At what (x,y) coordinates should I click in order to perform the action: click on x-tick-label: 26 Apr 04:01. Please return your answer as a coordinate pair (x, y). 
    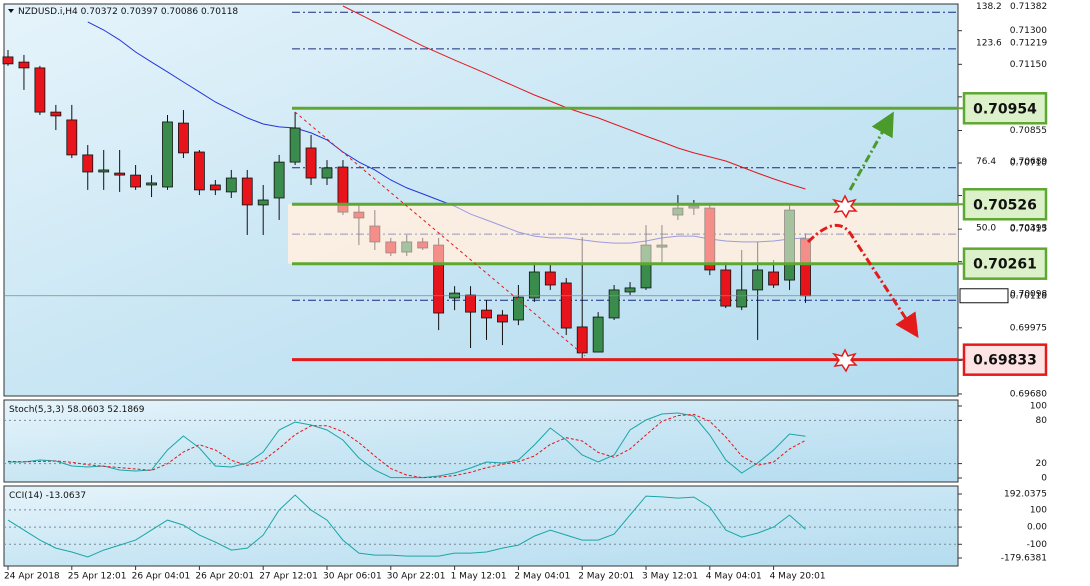
    Looking at the image, I should click on (161, 577).